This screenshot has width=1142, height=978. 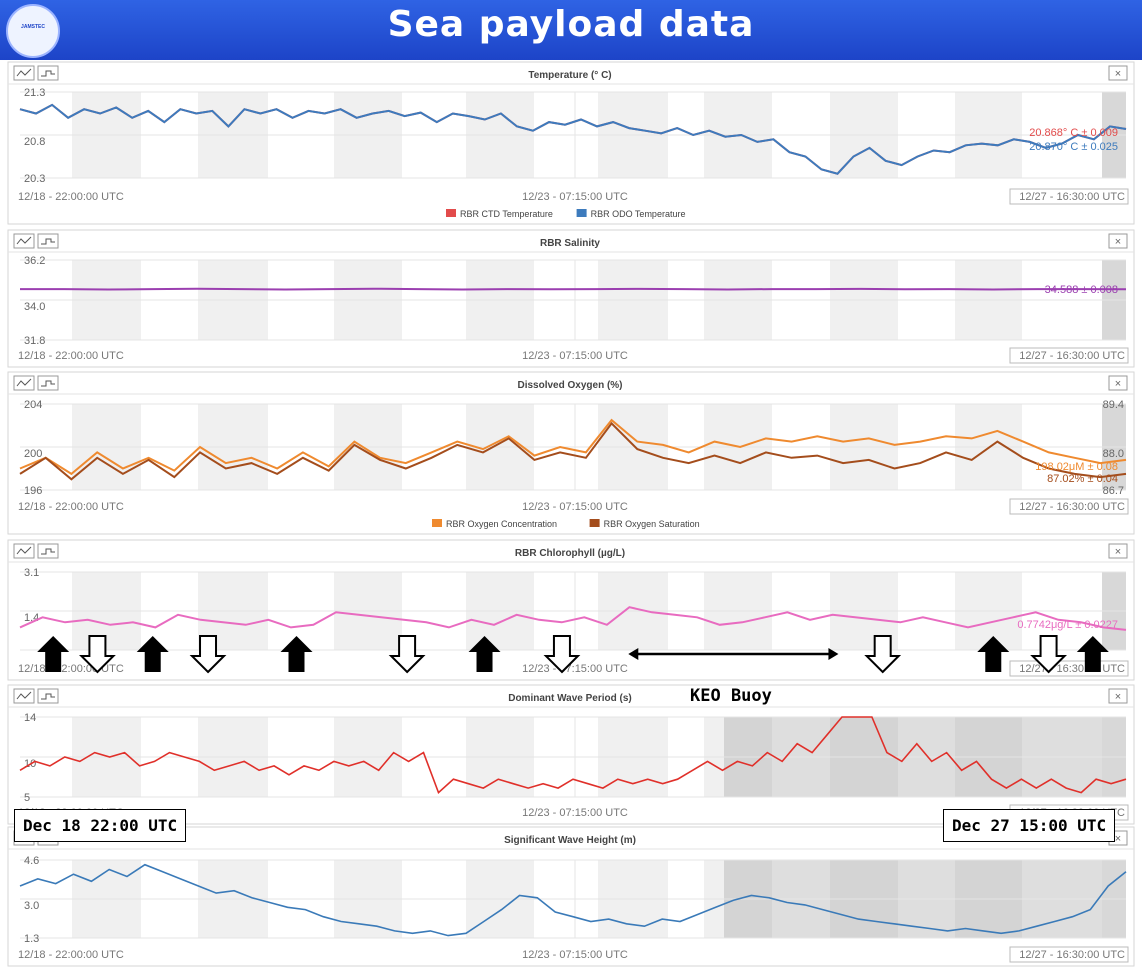 What do you see at coordinates (100, 825) in the screenshot?
I see `start-time-box: Dec 18 22:00 UTC` at bounding box center [100, 825].